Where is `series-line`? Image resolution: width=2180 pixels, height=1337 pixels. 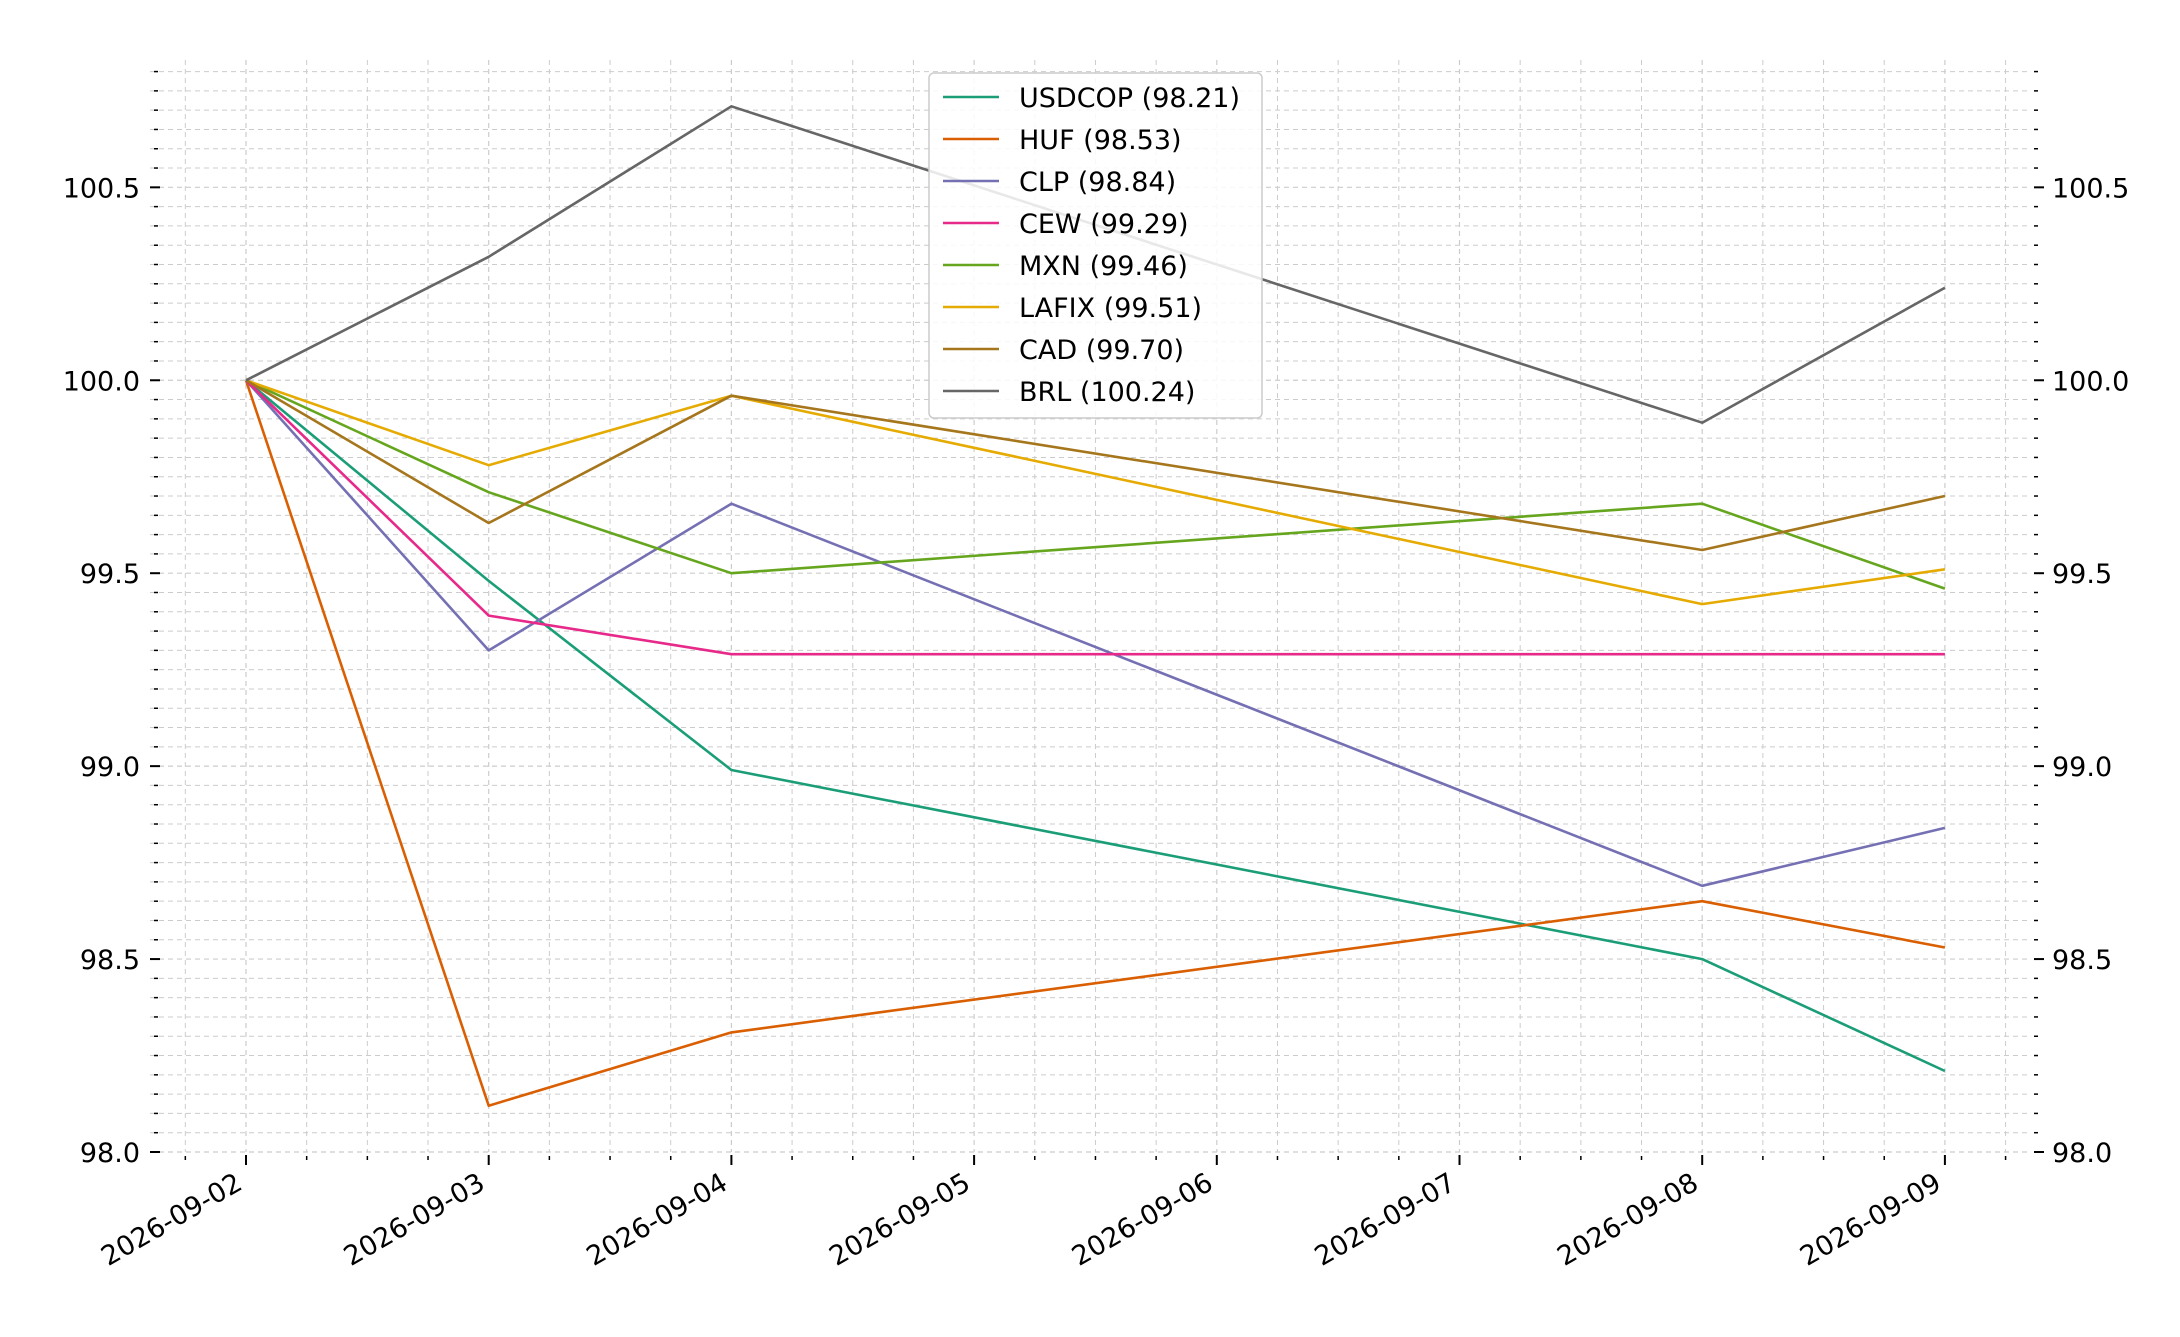 series-line is located at coordinates (1095, 465).